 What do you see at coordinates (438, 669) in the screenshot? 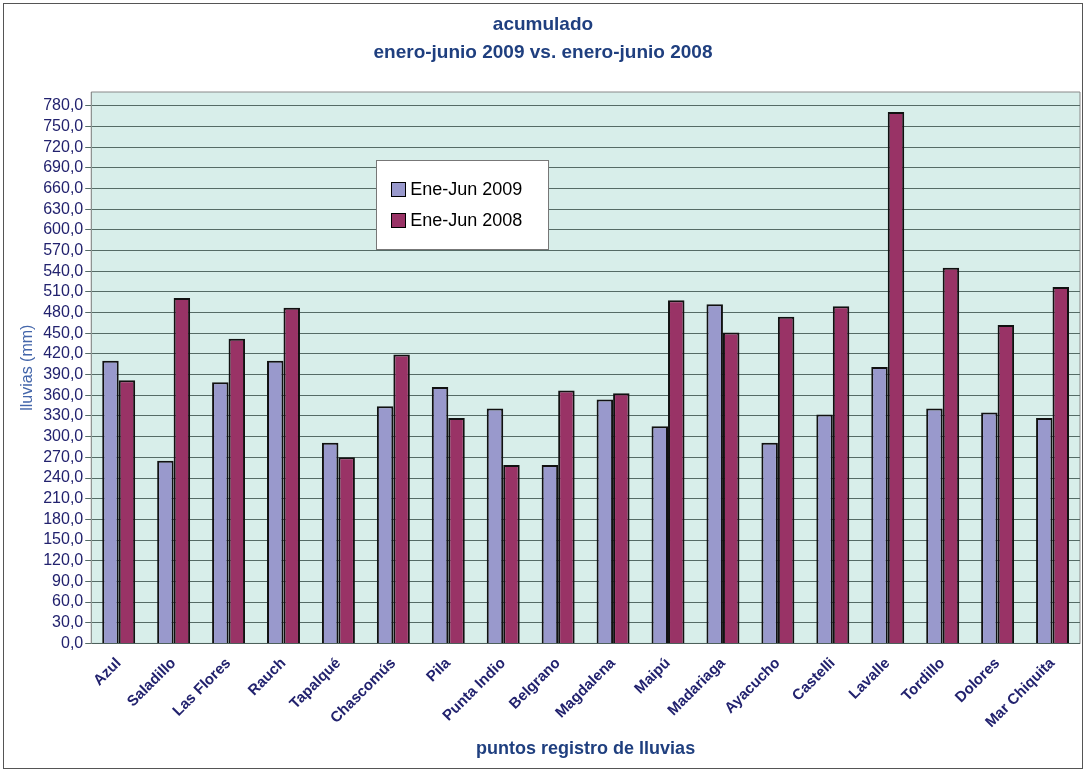
I see `x-tick-label: Pila` at bounding box center [438, 669].